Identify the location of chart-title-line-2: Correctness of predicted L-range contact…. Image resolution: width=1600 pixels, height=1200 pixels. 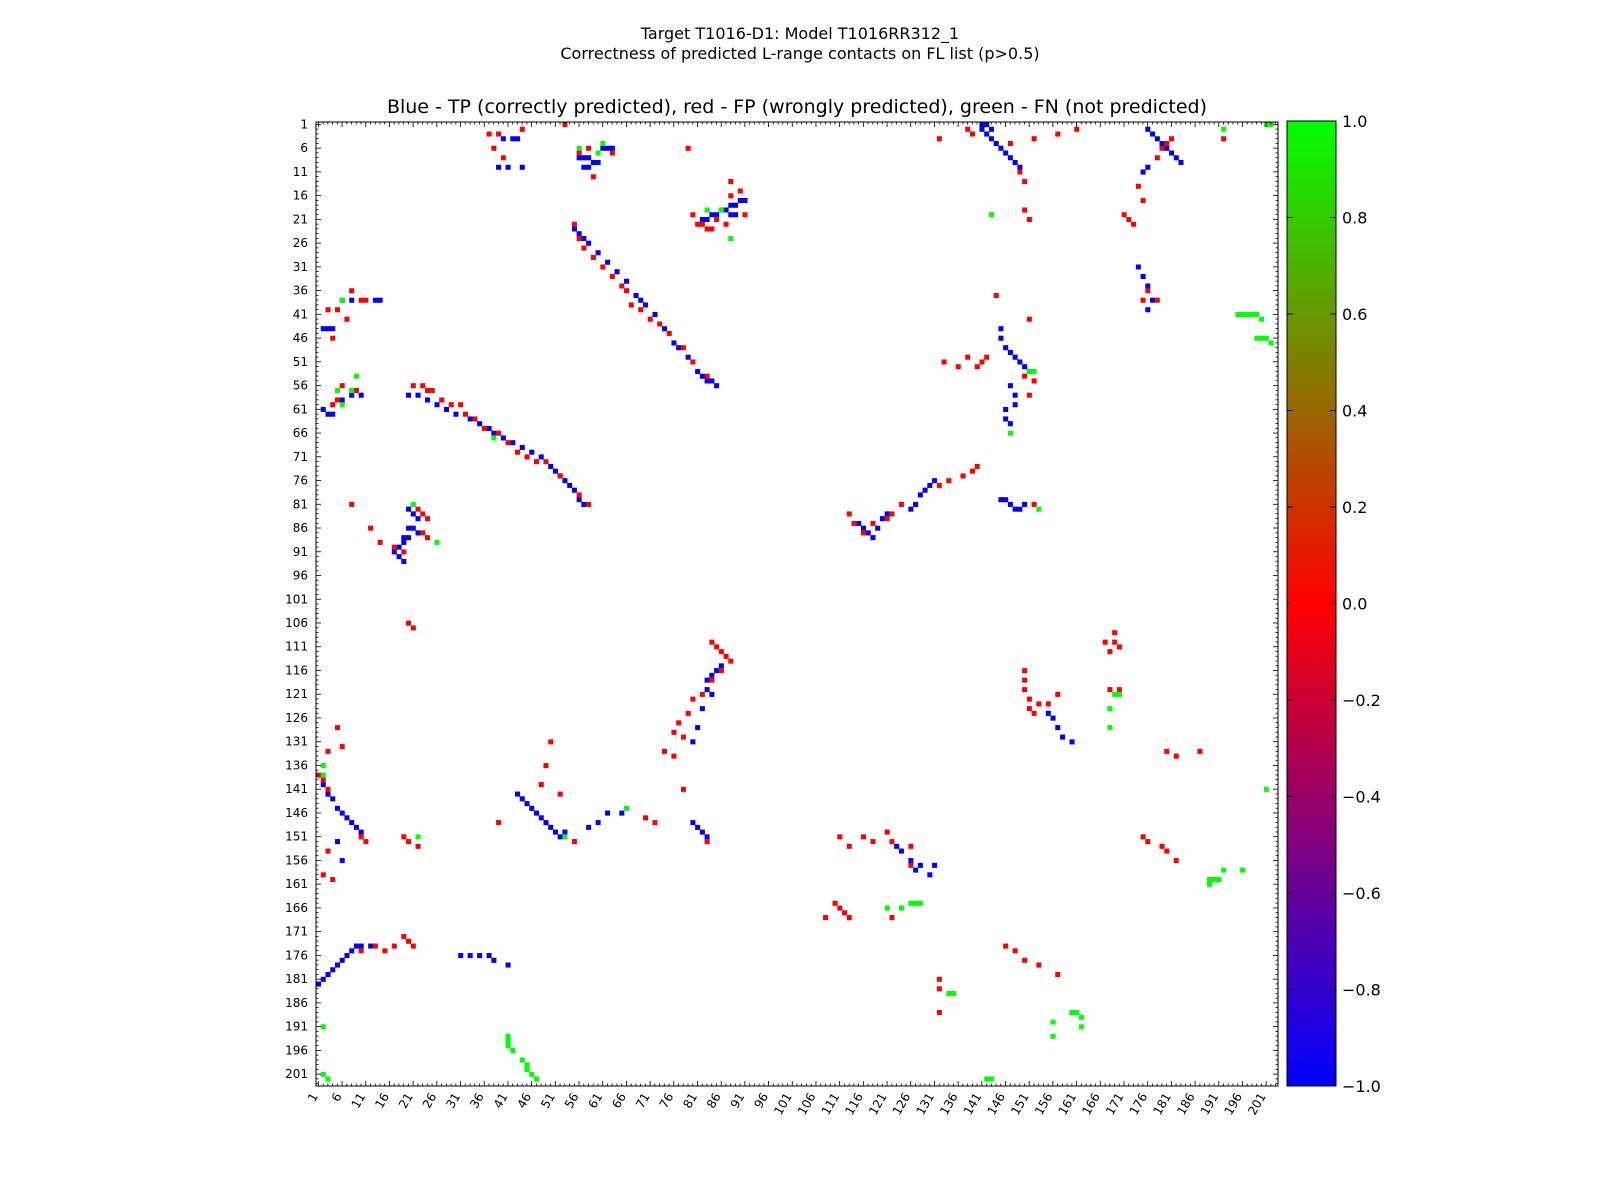
(800, 53).